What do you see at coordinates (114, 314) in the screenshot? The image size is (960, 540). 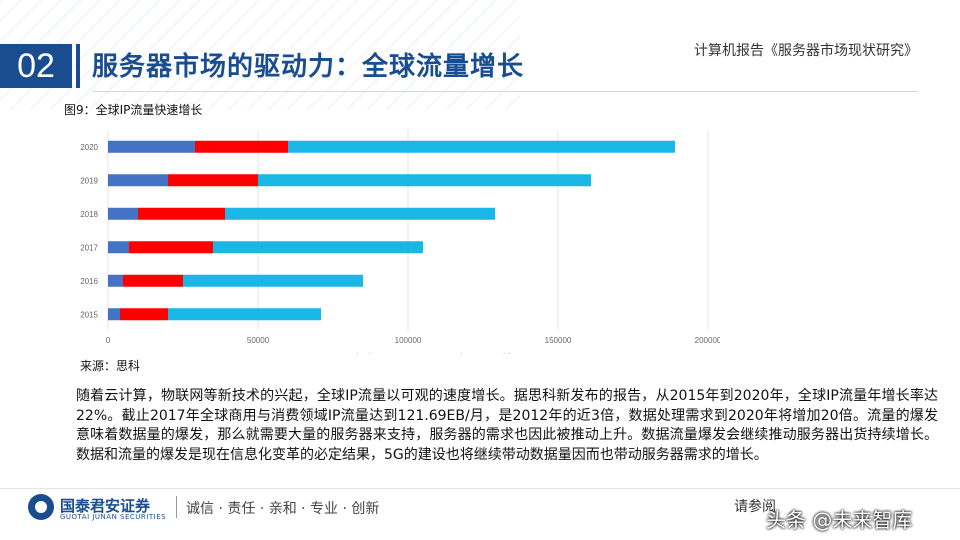 I see `bar-fixed-internet-2015` at bounding box center [114, 314].